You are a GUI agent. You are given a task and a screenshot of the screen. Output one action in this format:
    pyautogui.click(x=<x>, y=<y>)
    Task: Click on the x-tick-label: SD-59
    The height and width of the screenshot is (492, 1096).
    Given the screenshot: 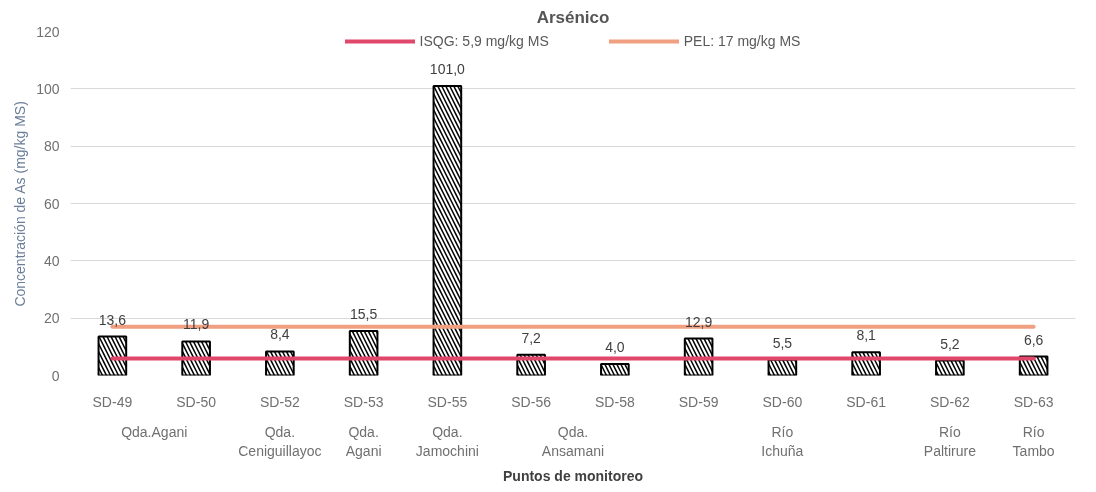 What is the action you would take?
    pyautogui.click(x=698, y=401)
    